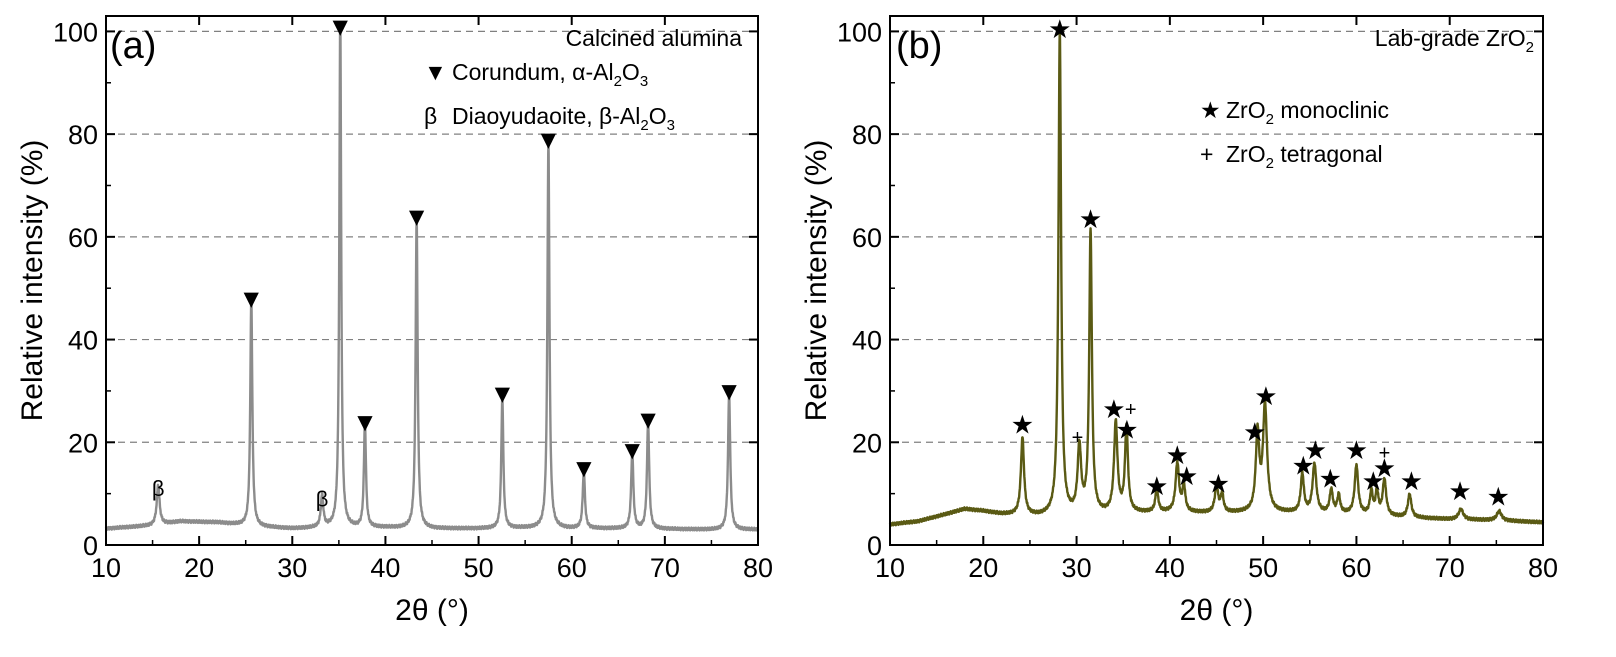  I want to click on legend-text: Corundum, α-Al, so click(533, 72).